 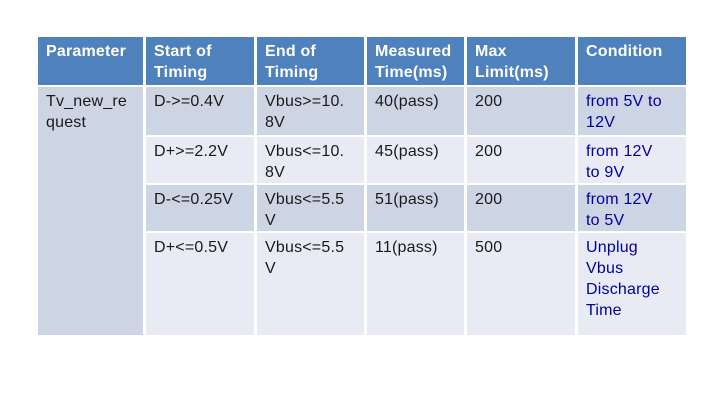 What do you see at coordinates (200, 284) in the screenshot?
I see `start-of-timing-cell: D+<=0.5V` at bounding box center [200, 284].